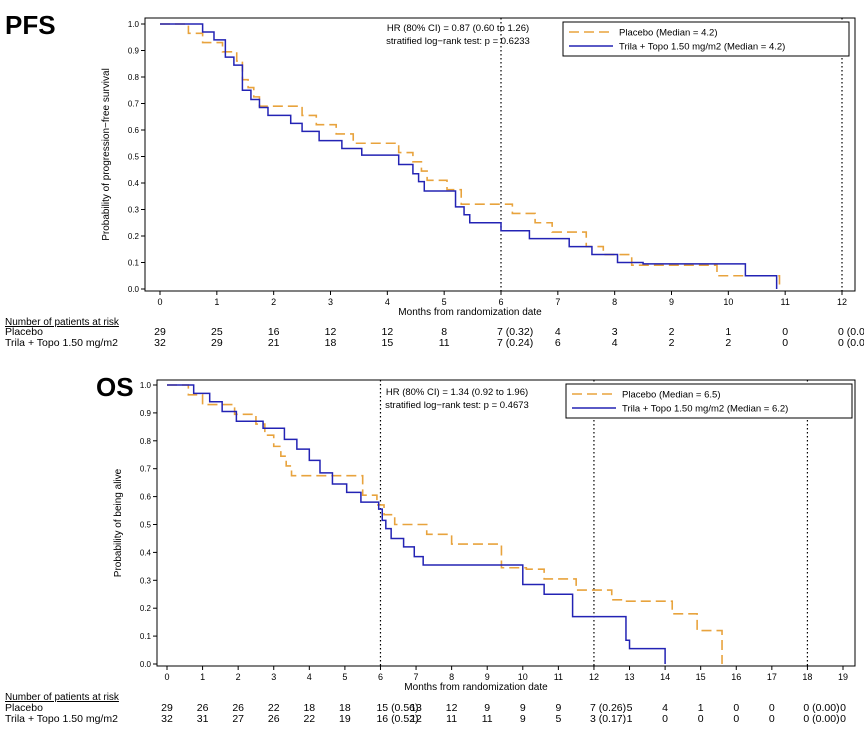 The width and height of the screenshot is (864, 740). What do you see at coordinates (159, 302) in the screenshot?
I see `pfs-xtick-label: 0` at bounding box center [159, 302].